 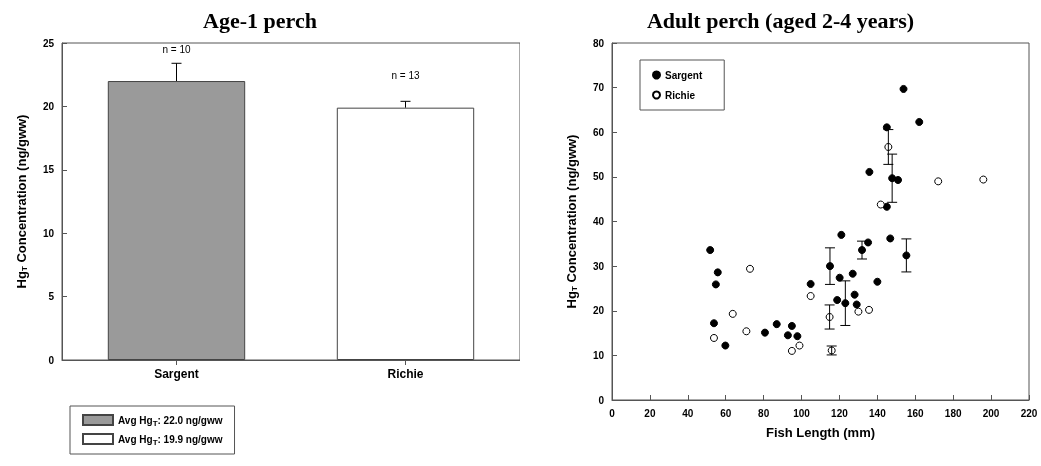 What do you see at coordinates (598, 266) in the screenshot?
I see `y-tick-label: 30` at bounding box center [598, 266].